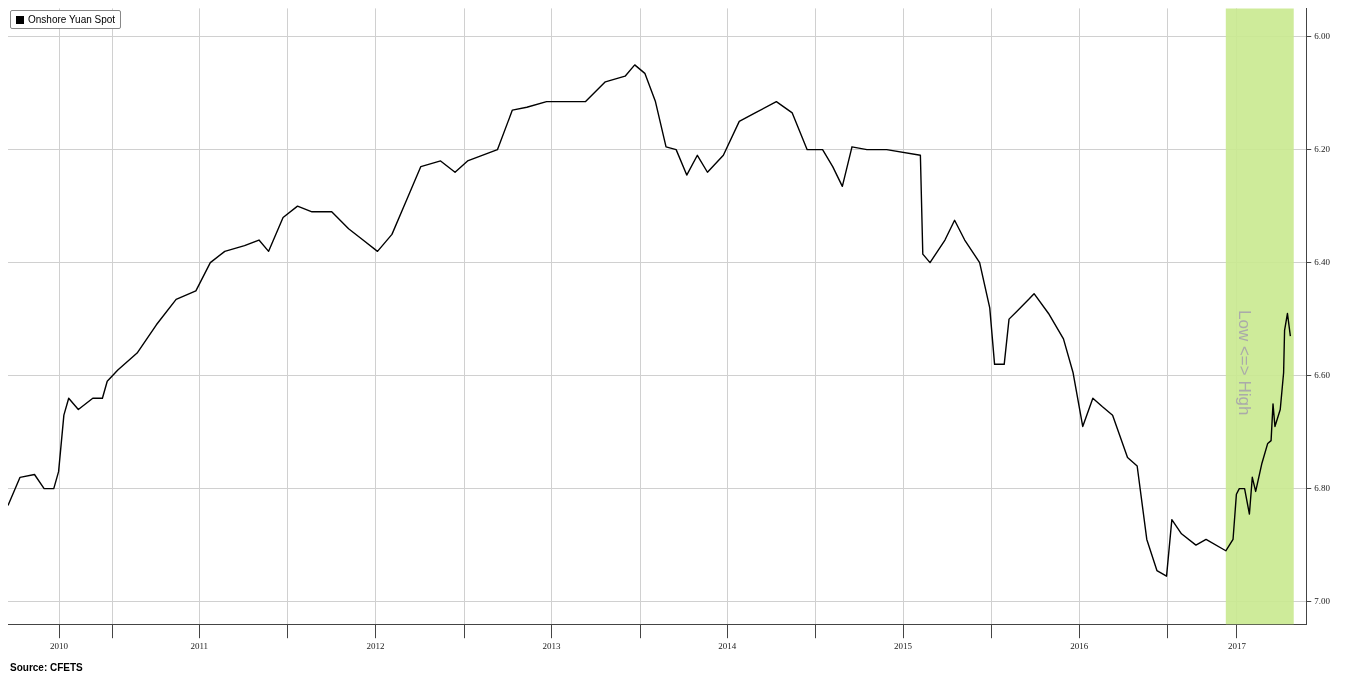 The width and height of the screenshot is (1361, 679). What do you see at coordinates (551, 645) in the screenshot?
I see `x-tick-label: 2013` at bounding box center [551, 645].